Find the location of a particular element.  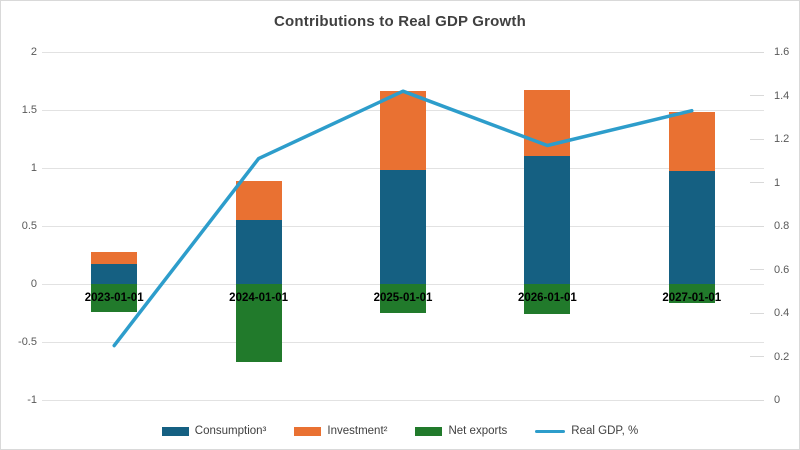

right-axis-tick-label: 1.4 is located at coordinates (782, 95).